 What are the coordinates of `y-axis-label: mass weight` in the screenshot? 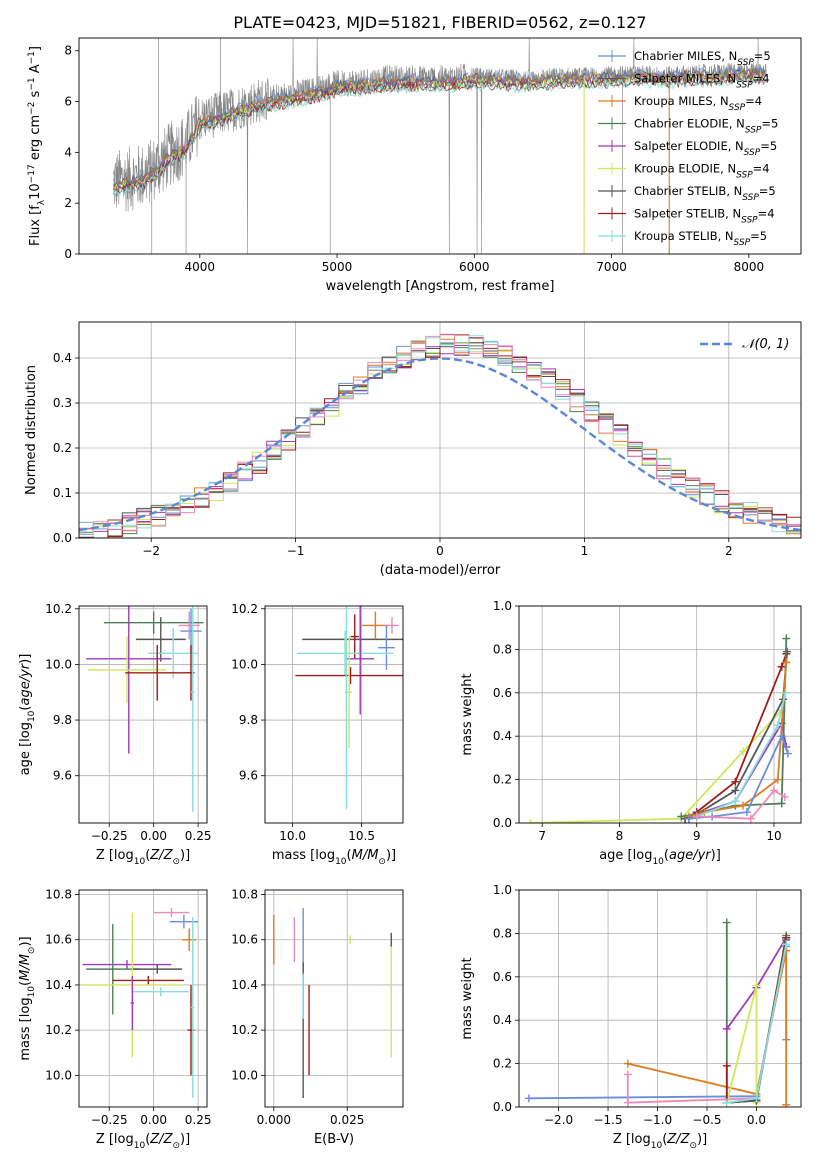 It's located at (467, 998).